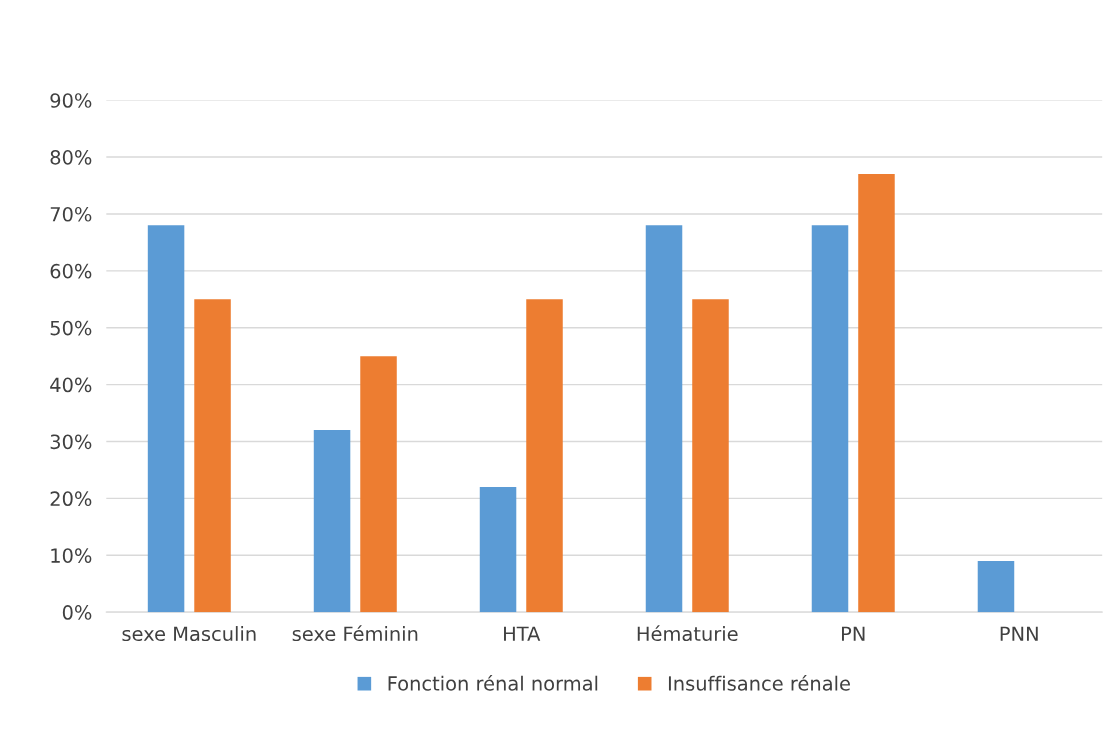 The image size is (1119, 742). Describe the element at coordinates (853, 633) in the screenshot. I see `x-tick-label: PN` at that location.